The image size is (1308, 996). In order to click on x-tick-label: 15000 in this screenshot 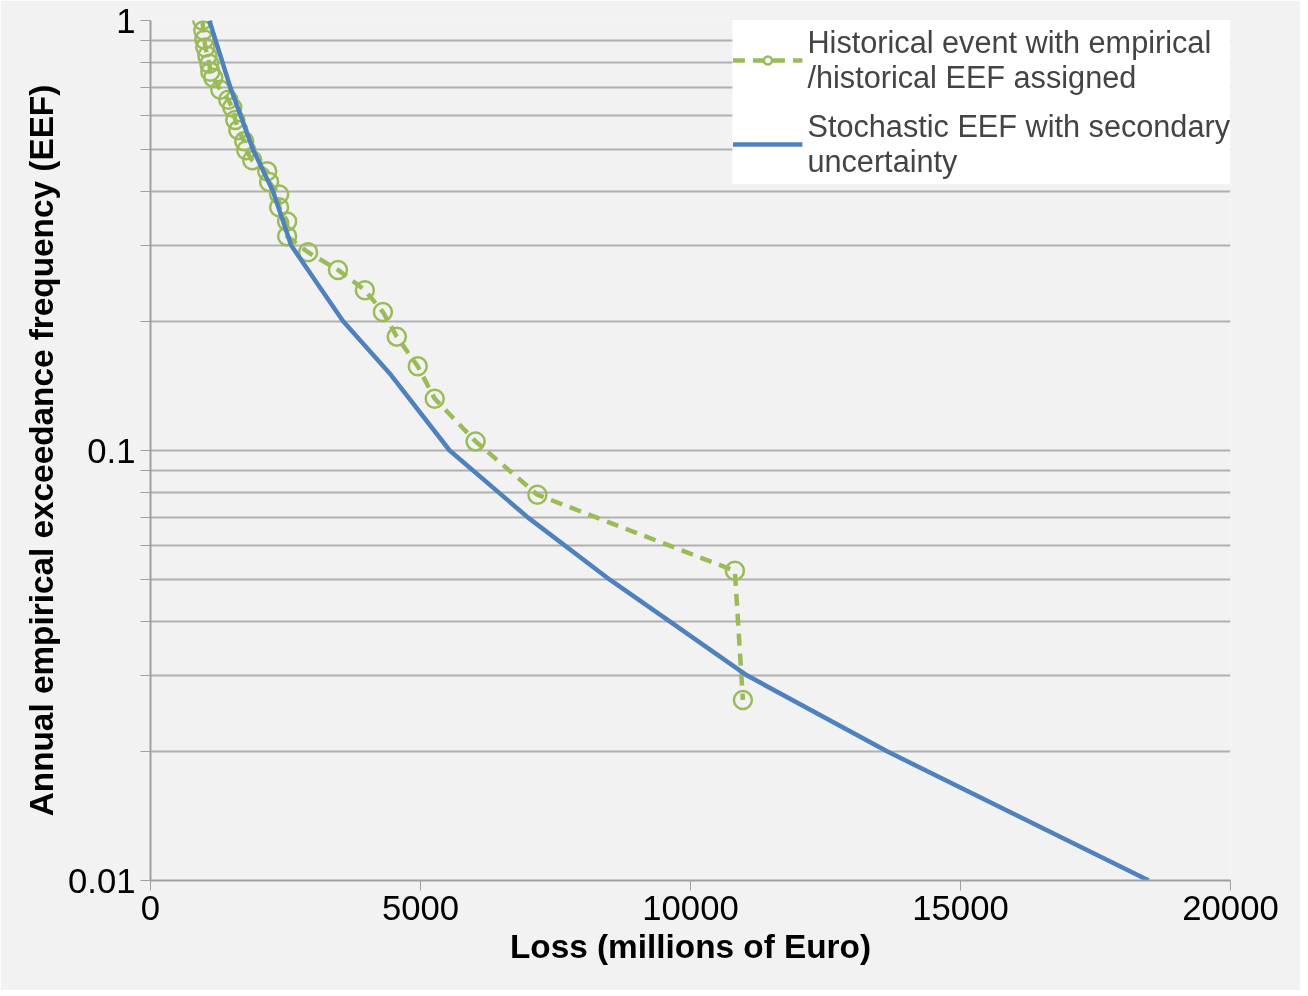, I will do `click(960, 907)`.